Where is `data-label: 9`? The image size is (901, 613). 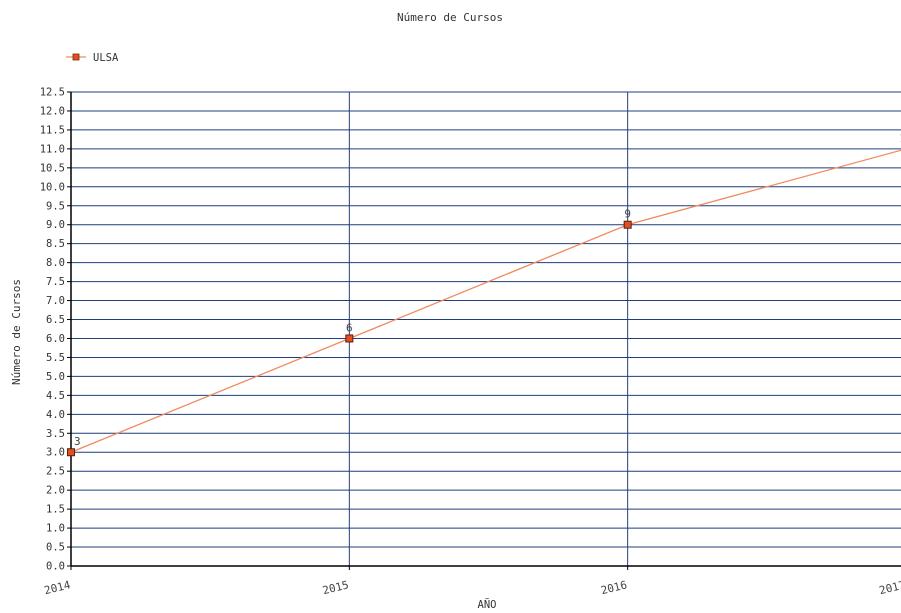 data-label: 9 is located at coordinates (627, 214).